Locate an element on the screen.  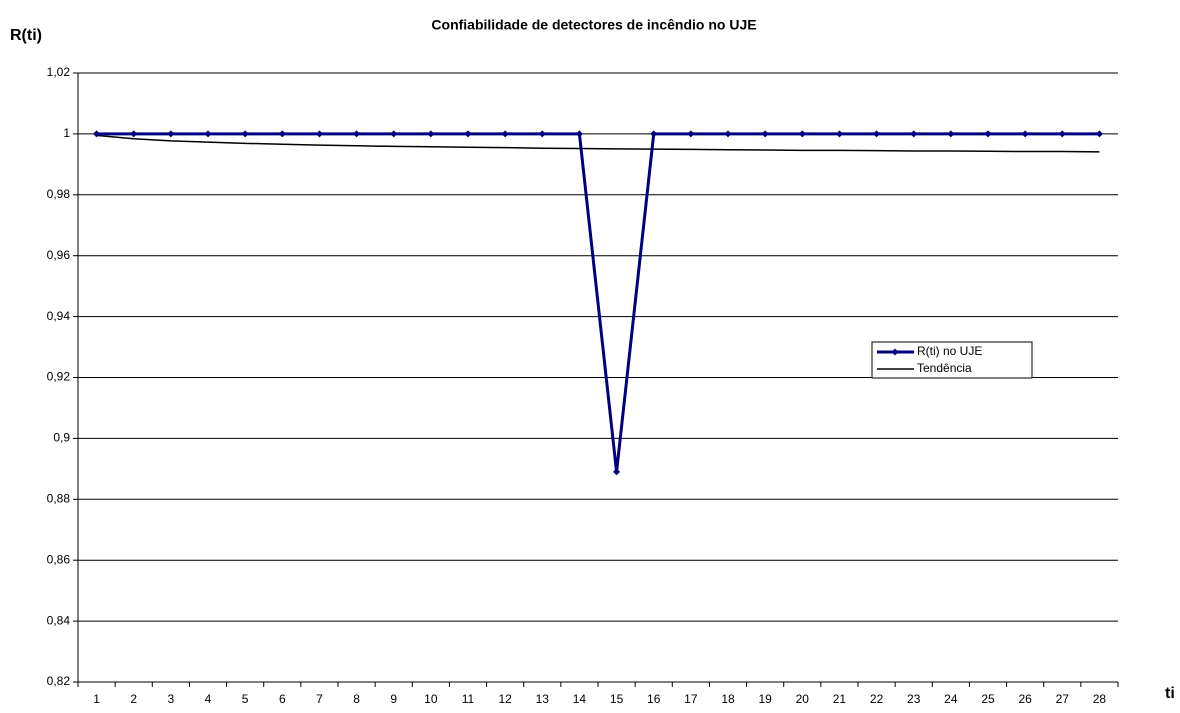
x-tick-label: 16 is located at coordinates (654, 699).